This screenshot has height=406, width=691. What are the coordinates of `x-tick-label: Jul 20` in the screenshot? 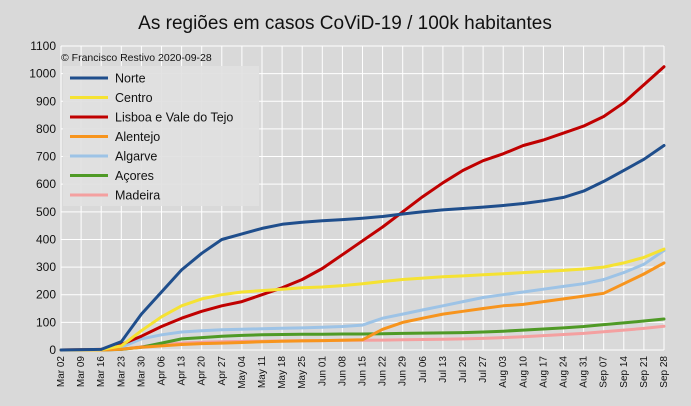 It's located at (463, 369).